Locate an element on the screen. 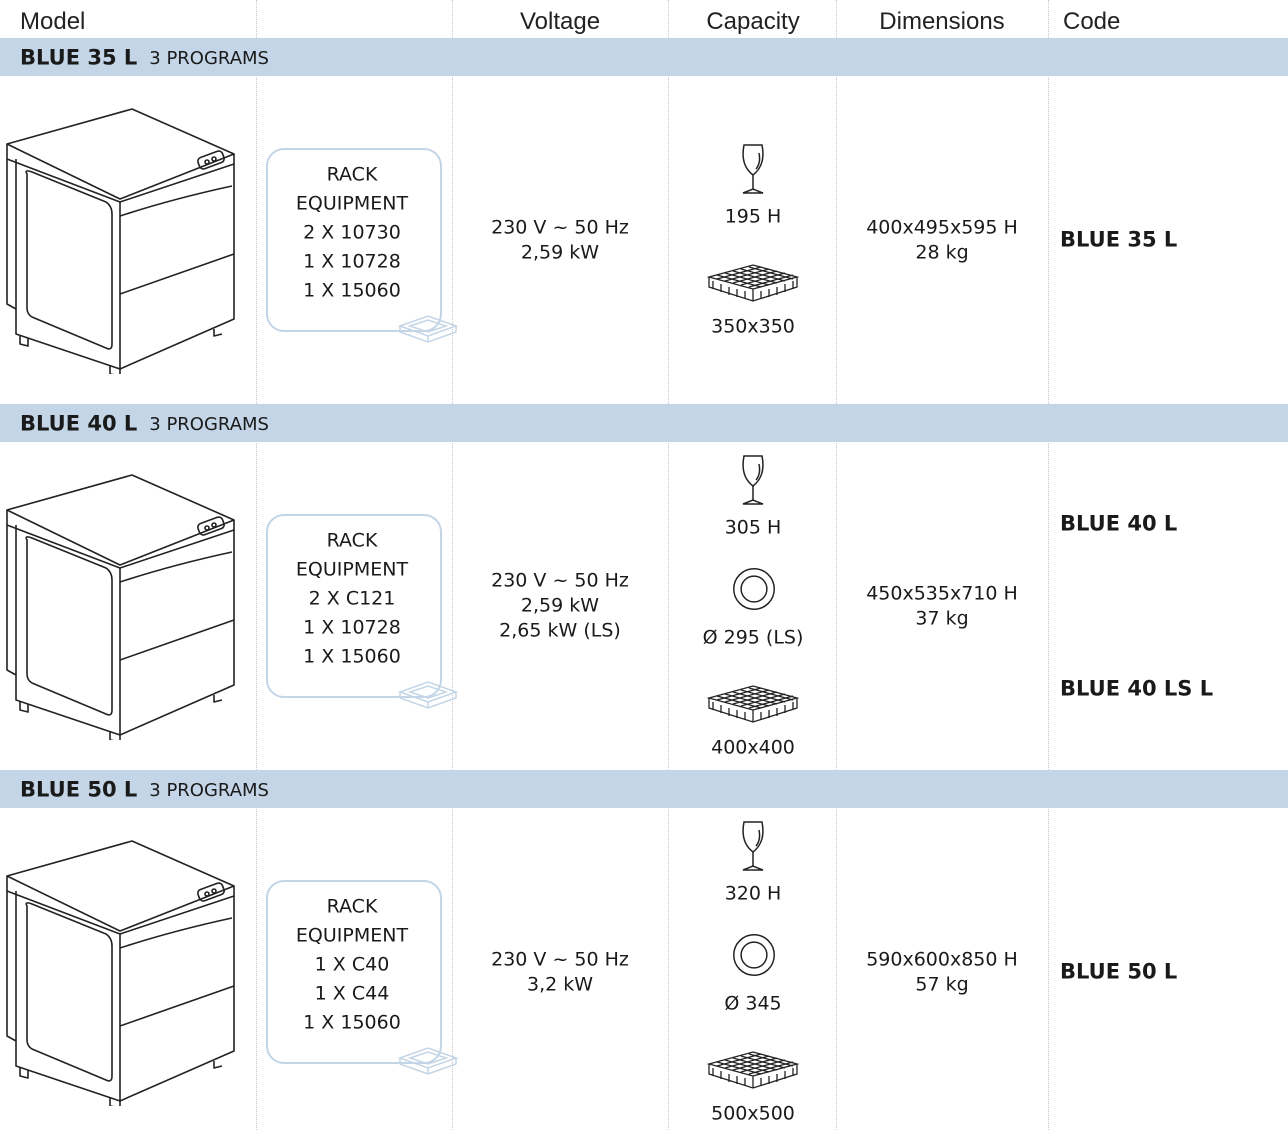 Image resolution: width=1288 pixels, height=1130 pixels. rack-line: 2 X 10730 is located at coordinates (352, 232).